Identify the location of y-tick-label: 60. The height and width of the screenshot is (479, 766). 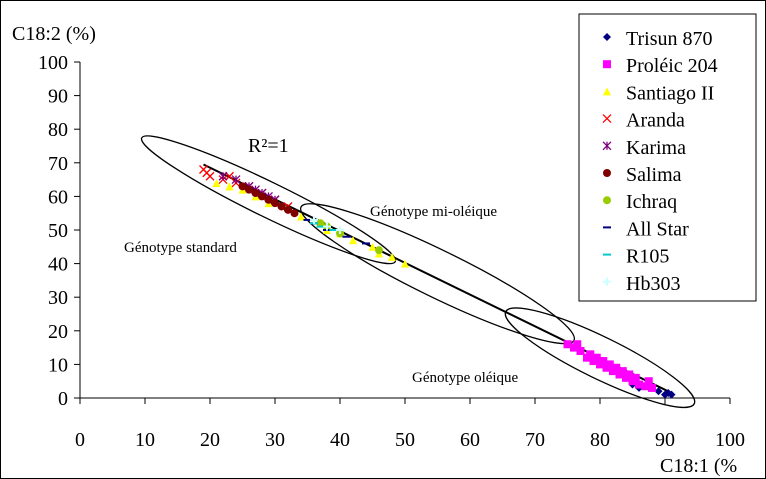
(58, 197).